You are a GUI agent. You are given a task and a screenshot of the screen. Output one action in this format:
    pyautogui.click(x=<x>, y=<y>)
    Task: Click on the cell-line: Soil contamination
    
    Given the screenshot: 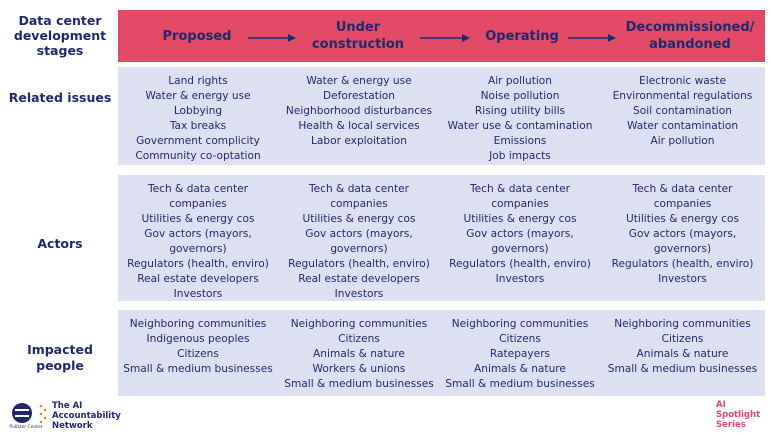 What is the action you would take?
    pyautogui.click(x=682, y=111)
    